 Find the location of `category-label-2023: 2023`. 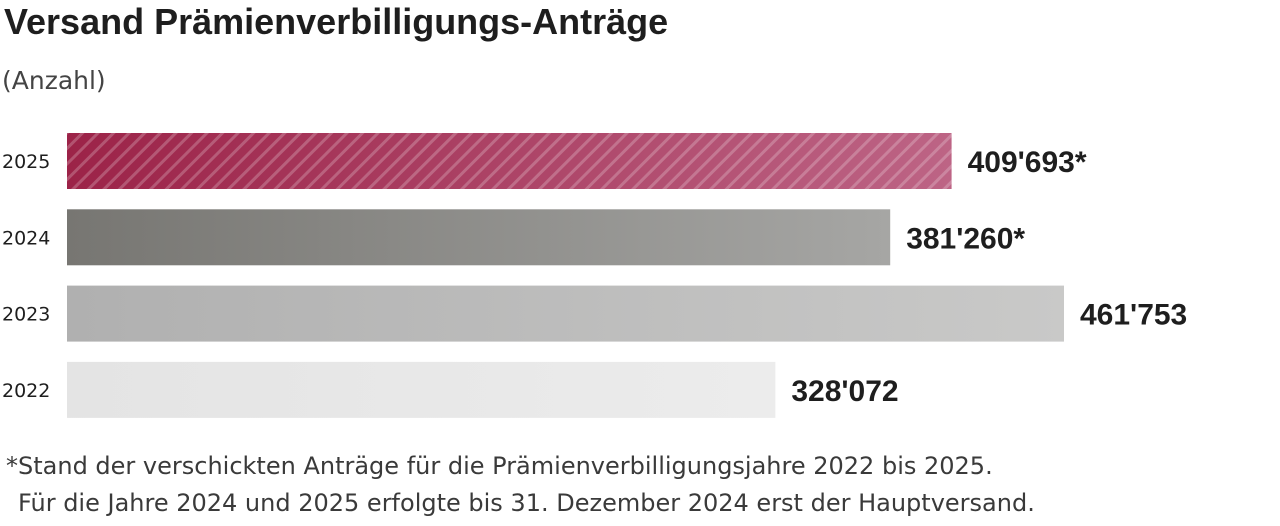

category-label-2023: 2023 is located at coordinates (26, 315).